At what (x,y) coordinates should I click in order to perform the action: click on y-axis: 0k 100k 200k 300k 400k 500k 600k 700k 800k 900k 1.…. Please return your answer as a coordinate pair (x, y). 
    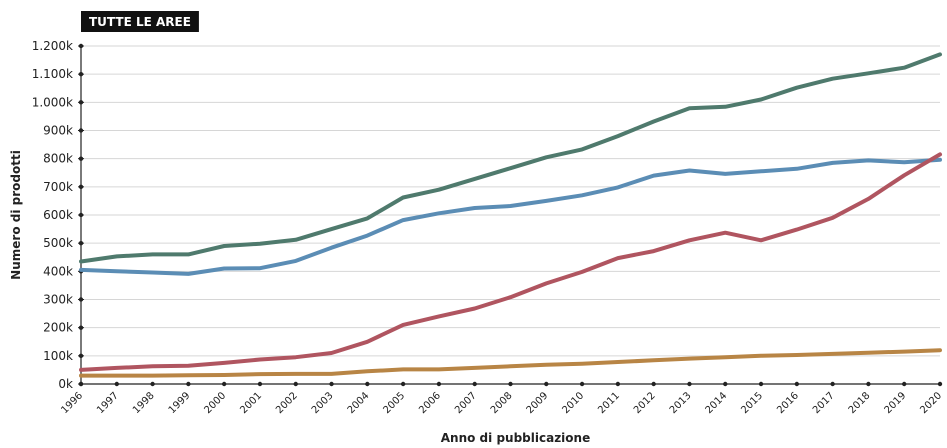
    Looking at the image, I should click on (58, 215).